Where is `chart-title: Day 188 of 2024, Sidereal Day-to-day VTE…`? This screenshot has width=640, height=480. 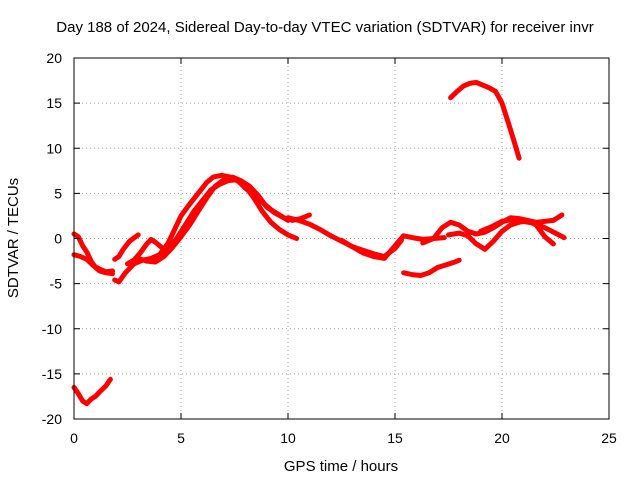 chart-title: Day 188 of 2024, Sidereal Day-to-day VTE… is located at coordinates (324, 27).